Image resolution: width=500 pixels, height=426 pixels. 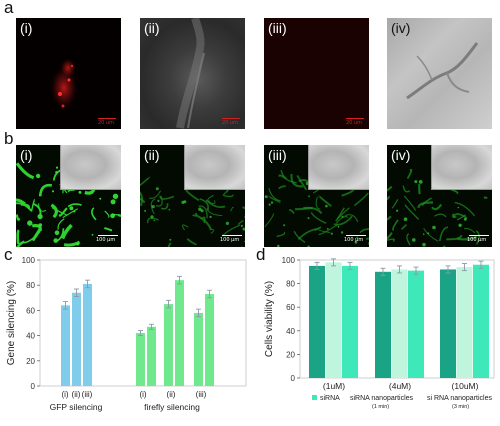 What do you see at coordinates (172, 407) in the screenshot?
I see `group-label: firefly silencing` at bounding box center [172, 407].